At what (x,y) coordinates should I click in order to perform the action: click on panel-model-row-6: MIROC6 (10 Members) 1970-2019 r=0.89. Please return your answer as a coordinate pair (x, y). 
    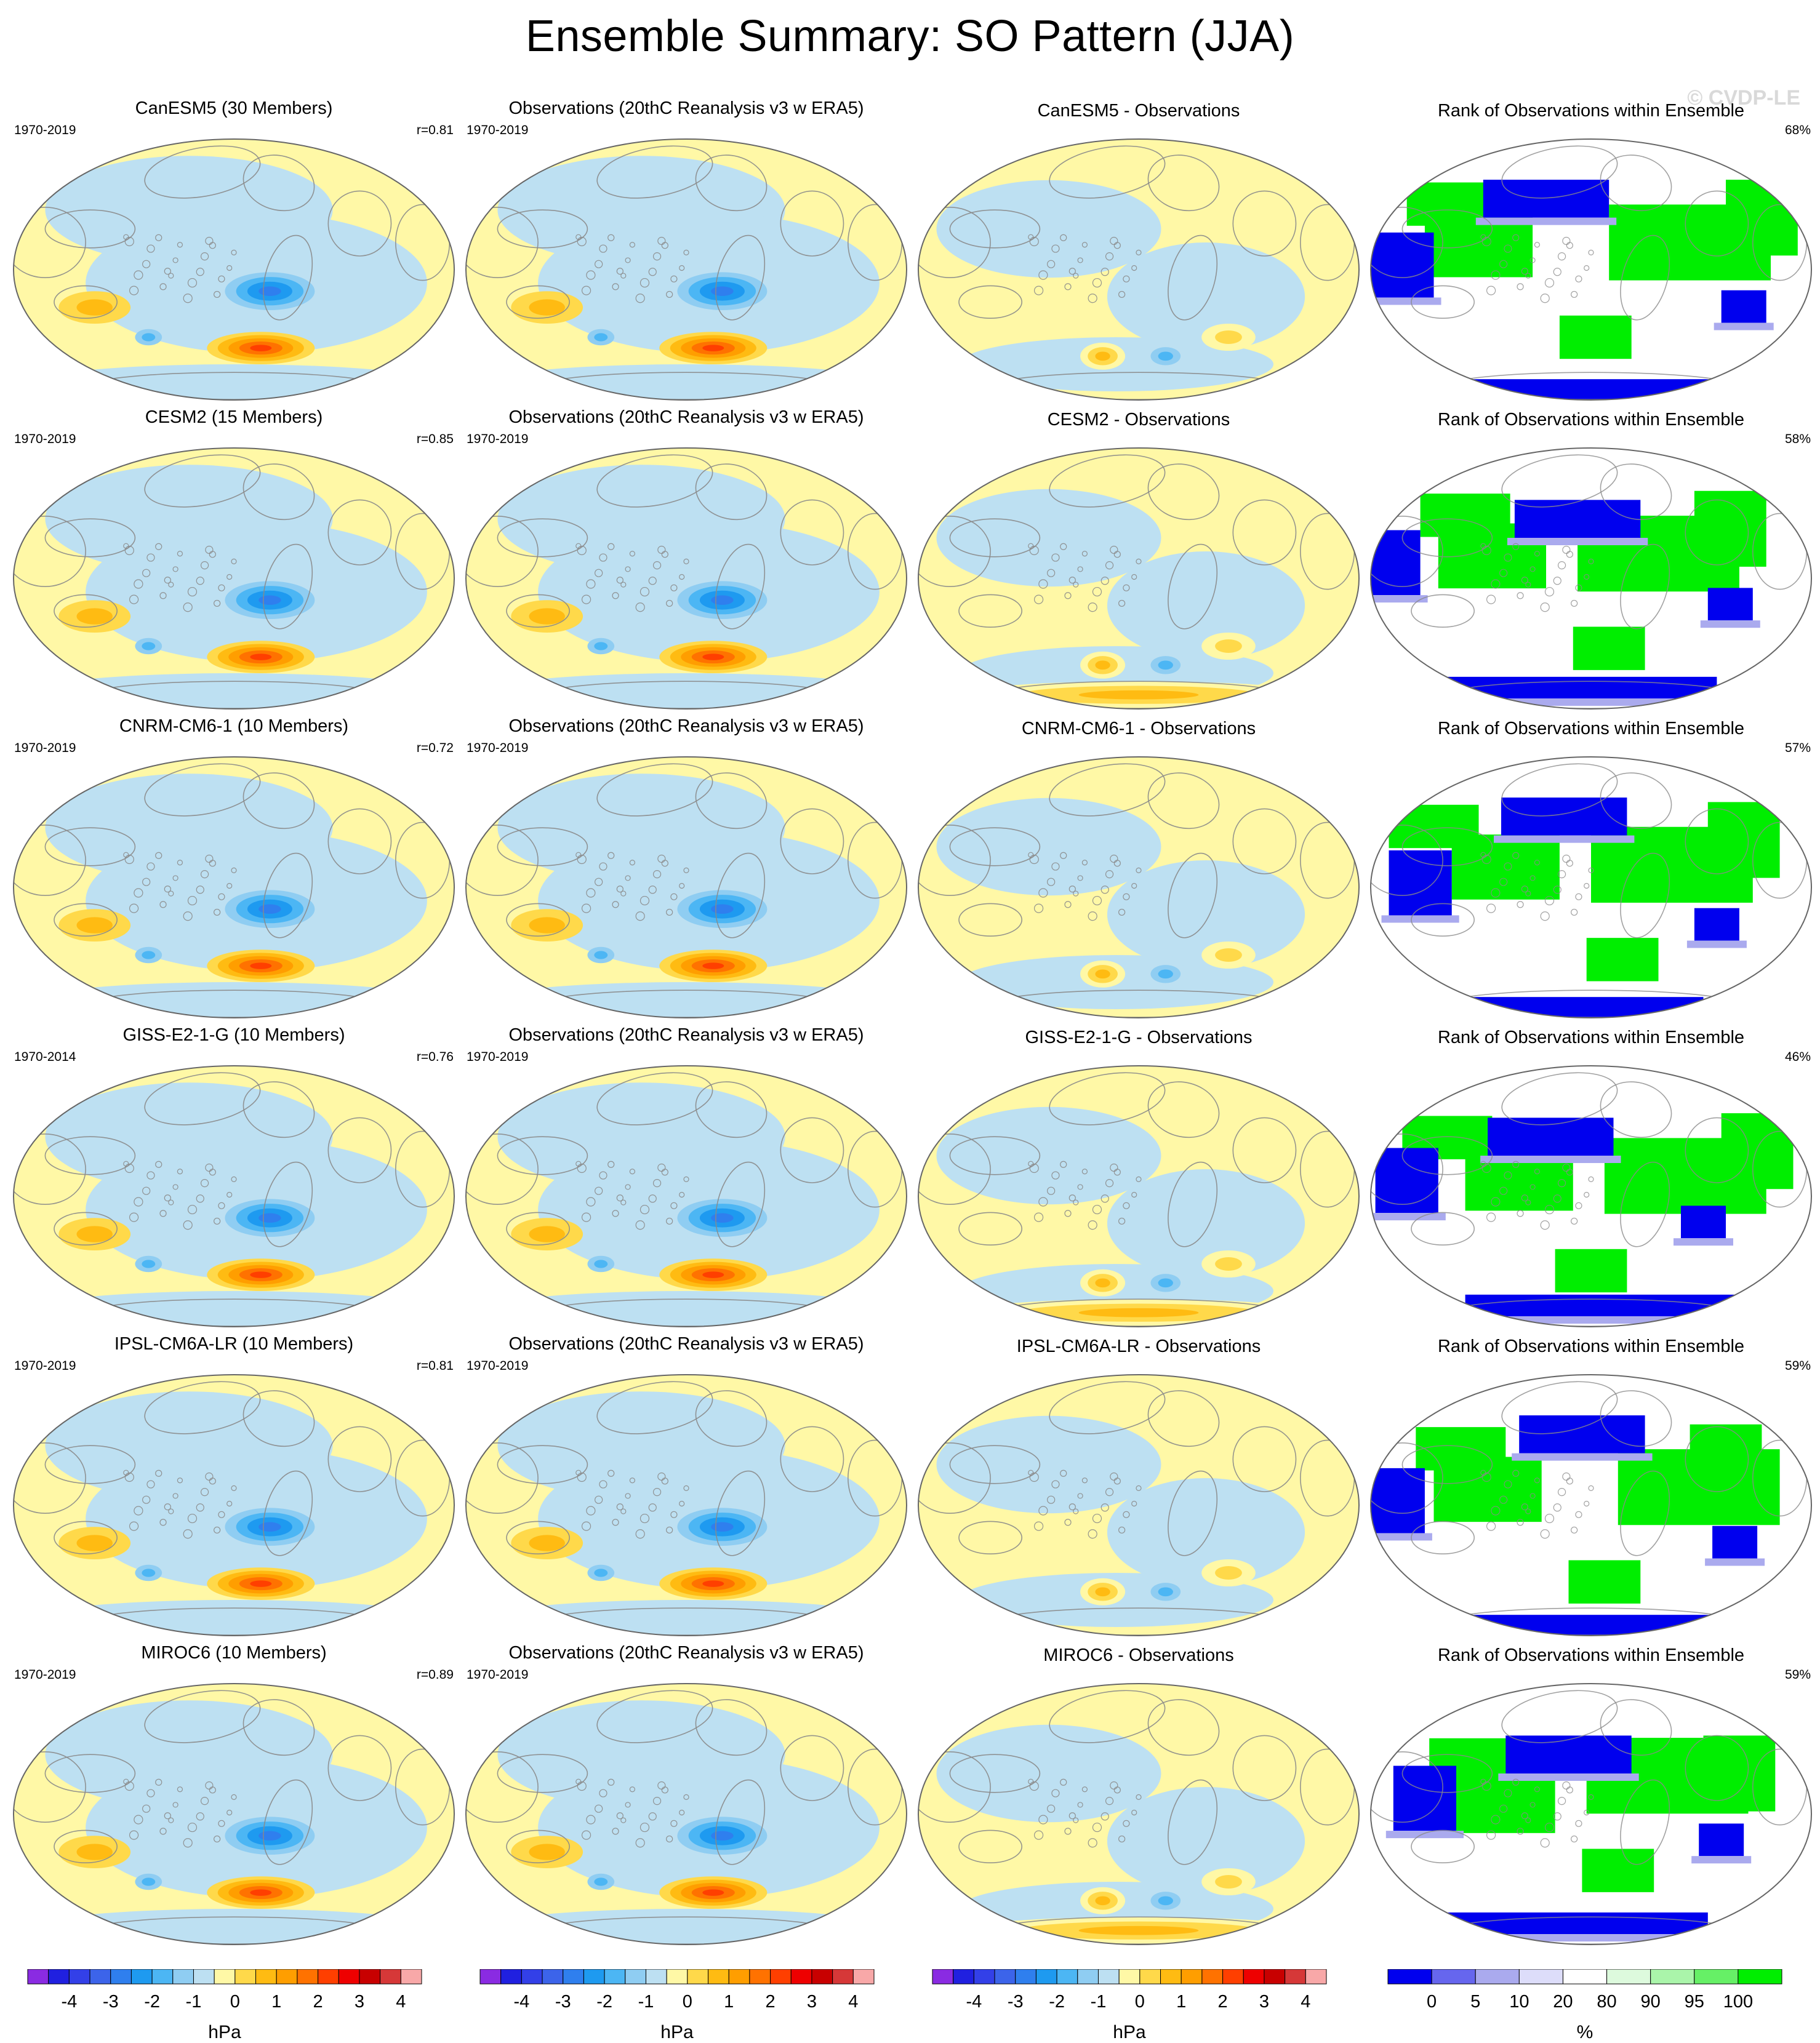
    Looking at the image, I should click on (234, 1797).